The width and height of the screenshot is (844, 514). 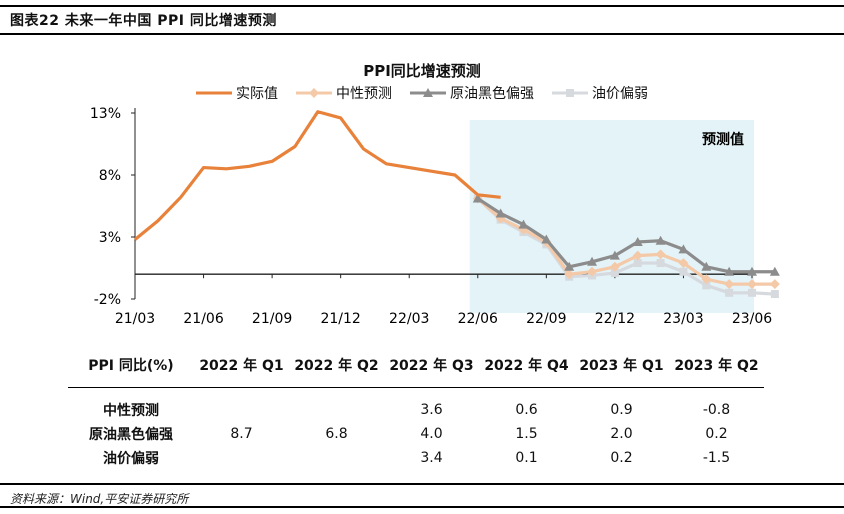 I want to click on table-cell: -1.5, so click(x=716, y=458).